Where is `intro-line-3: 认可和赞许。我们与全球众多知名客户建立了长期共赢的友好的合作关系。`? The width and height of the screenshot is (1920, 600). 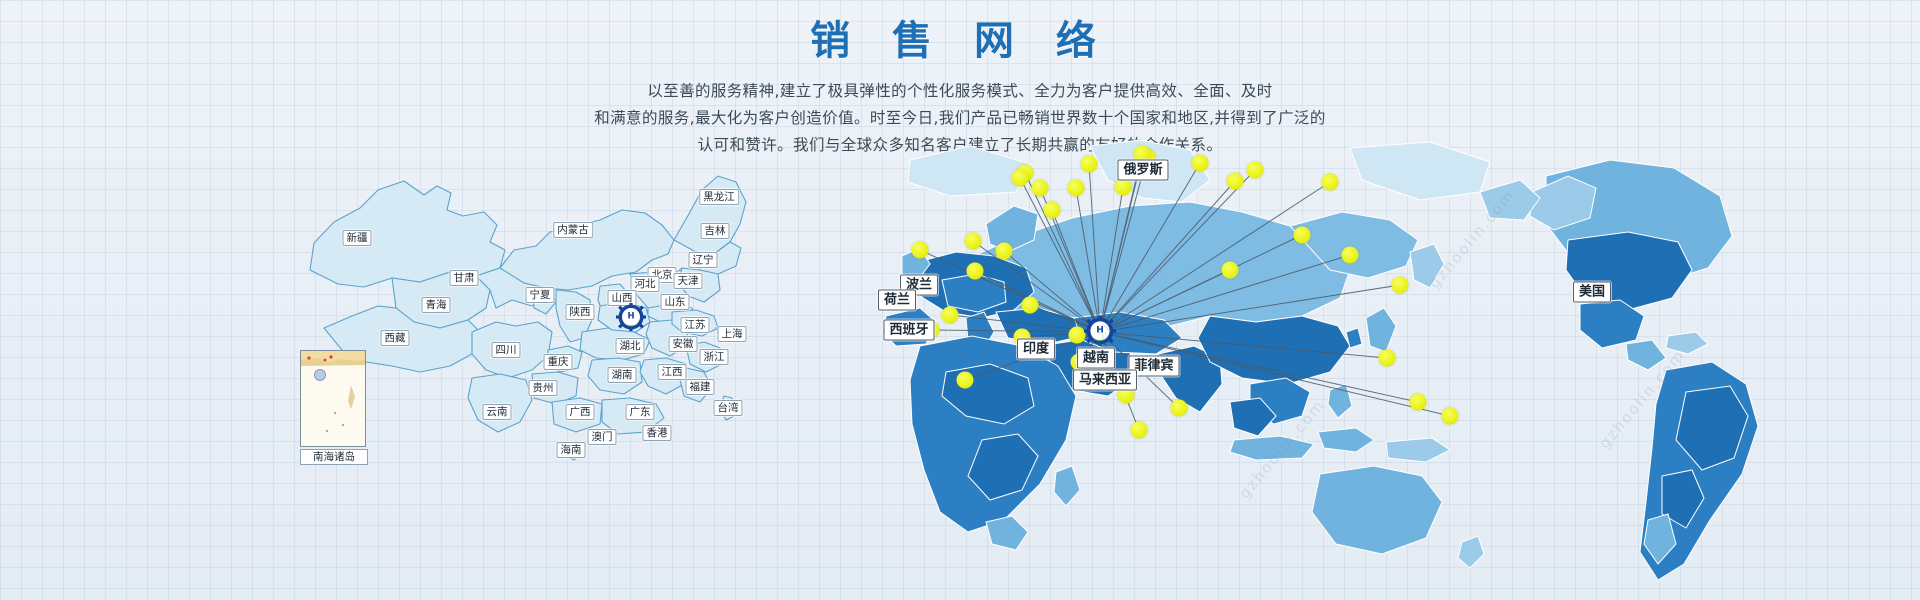
intro-line-3: 认可和赞许。我们与全球众多知名客户建立了长期共赢的友好的合作关系。 is located at coordinates (960, 145).